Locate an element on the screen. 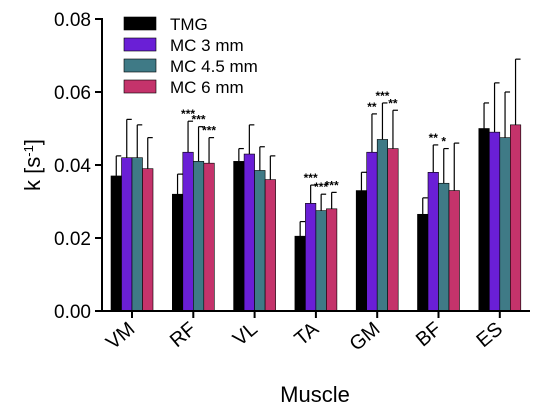 Image resolution: width=550 pixels, height=414 pixels. bar-vl-tmg is located at coordinates (239, 236).